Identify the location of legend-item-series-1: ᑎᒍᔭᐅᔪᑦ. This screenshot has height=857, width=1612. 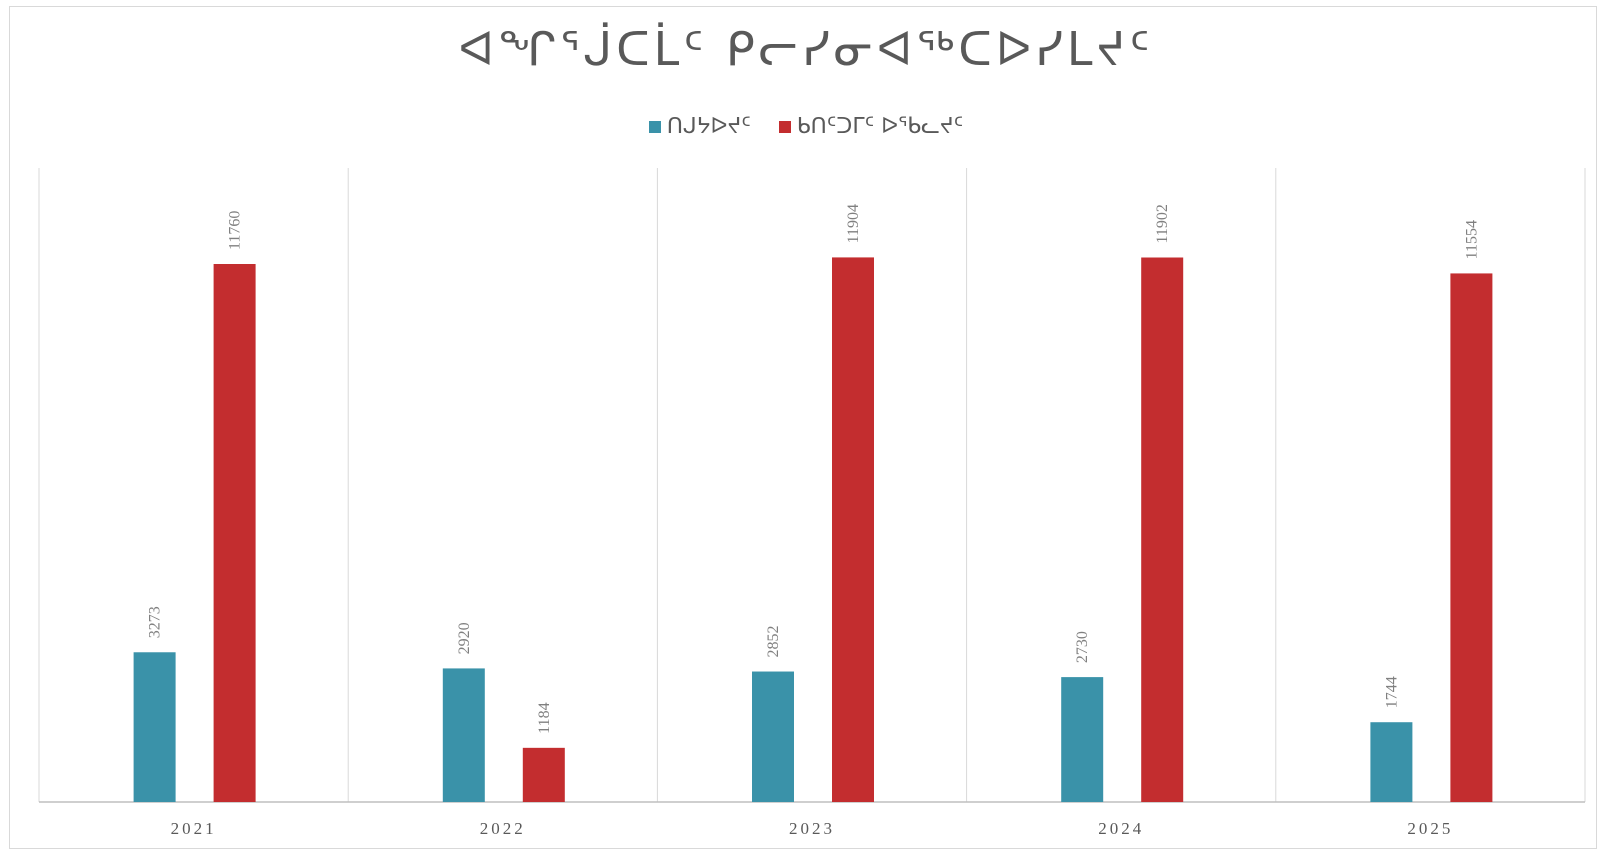
(699, 126).